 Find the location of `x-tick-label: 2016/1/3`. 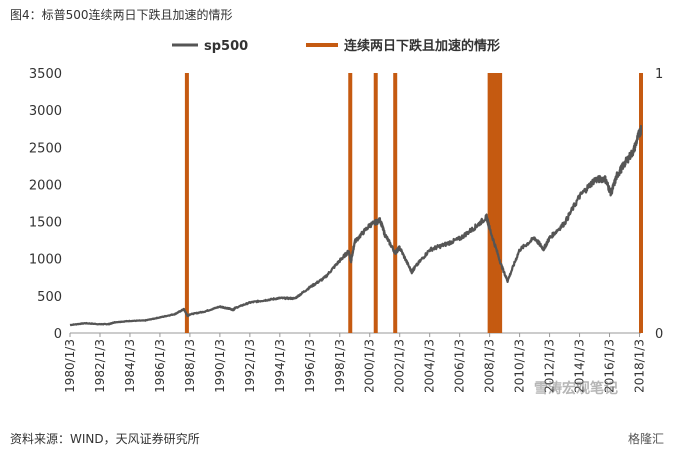

x-tick-label: 2016/1/3 is located at coordinates (610, 366).